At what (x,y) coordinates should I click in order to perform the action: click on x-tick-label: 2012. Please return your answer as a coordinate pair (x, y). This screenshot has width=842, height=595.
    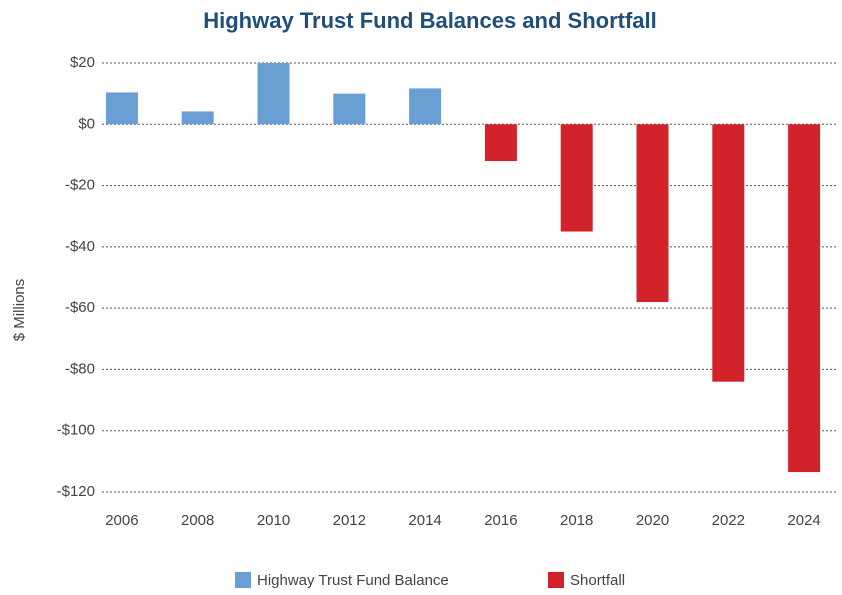
    Looking at the image, I should click on (349, 520).